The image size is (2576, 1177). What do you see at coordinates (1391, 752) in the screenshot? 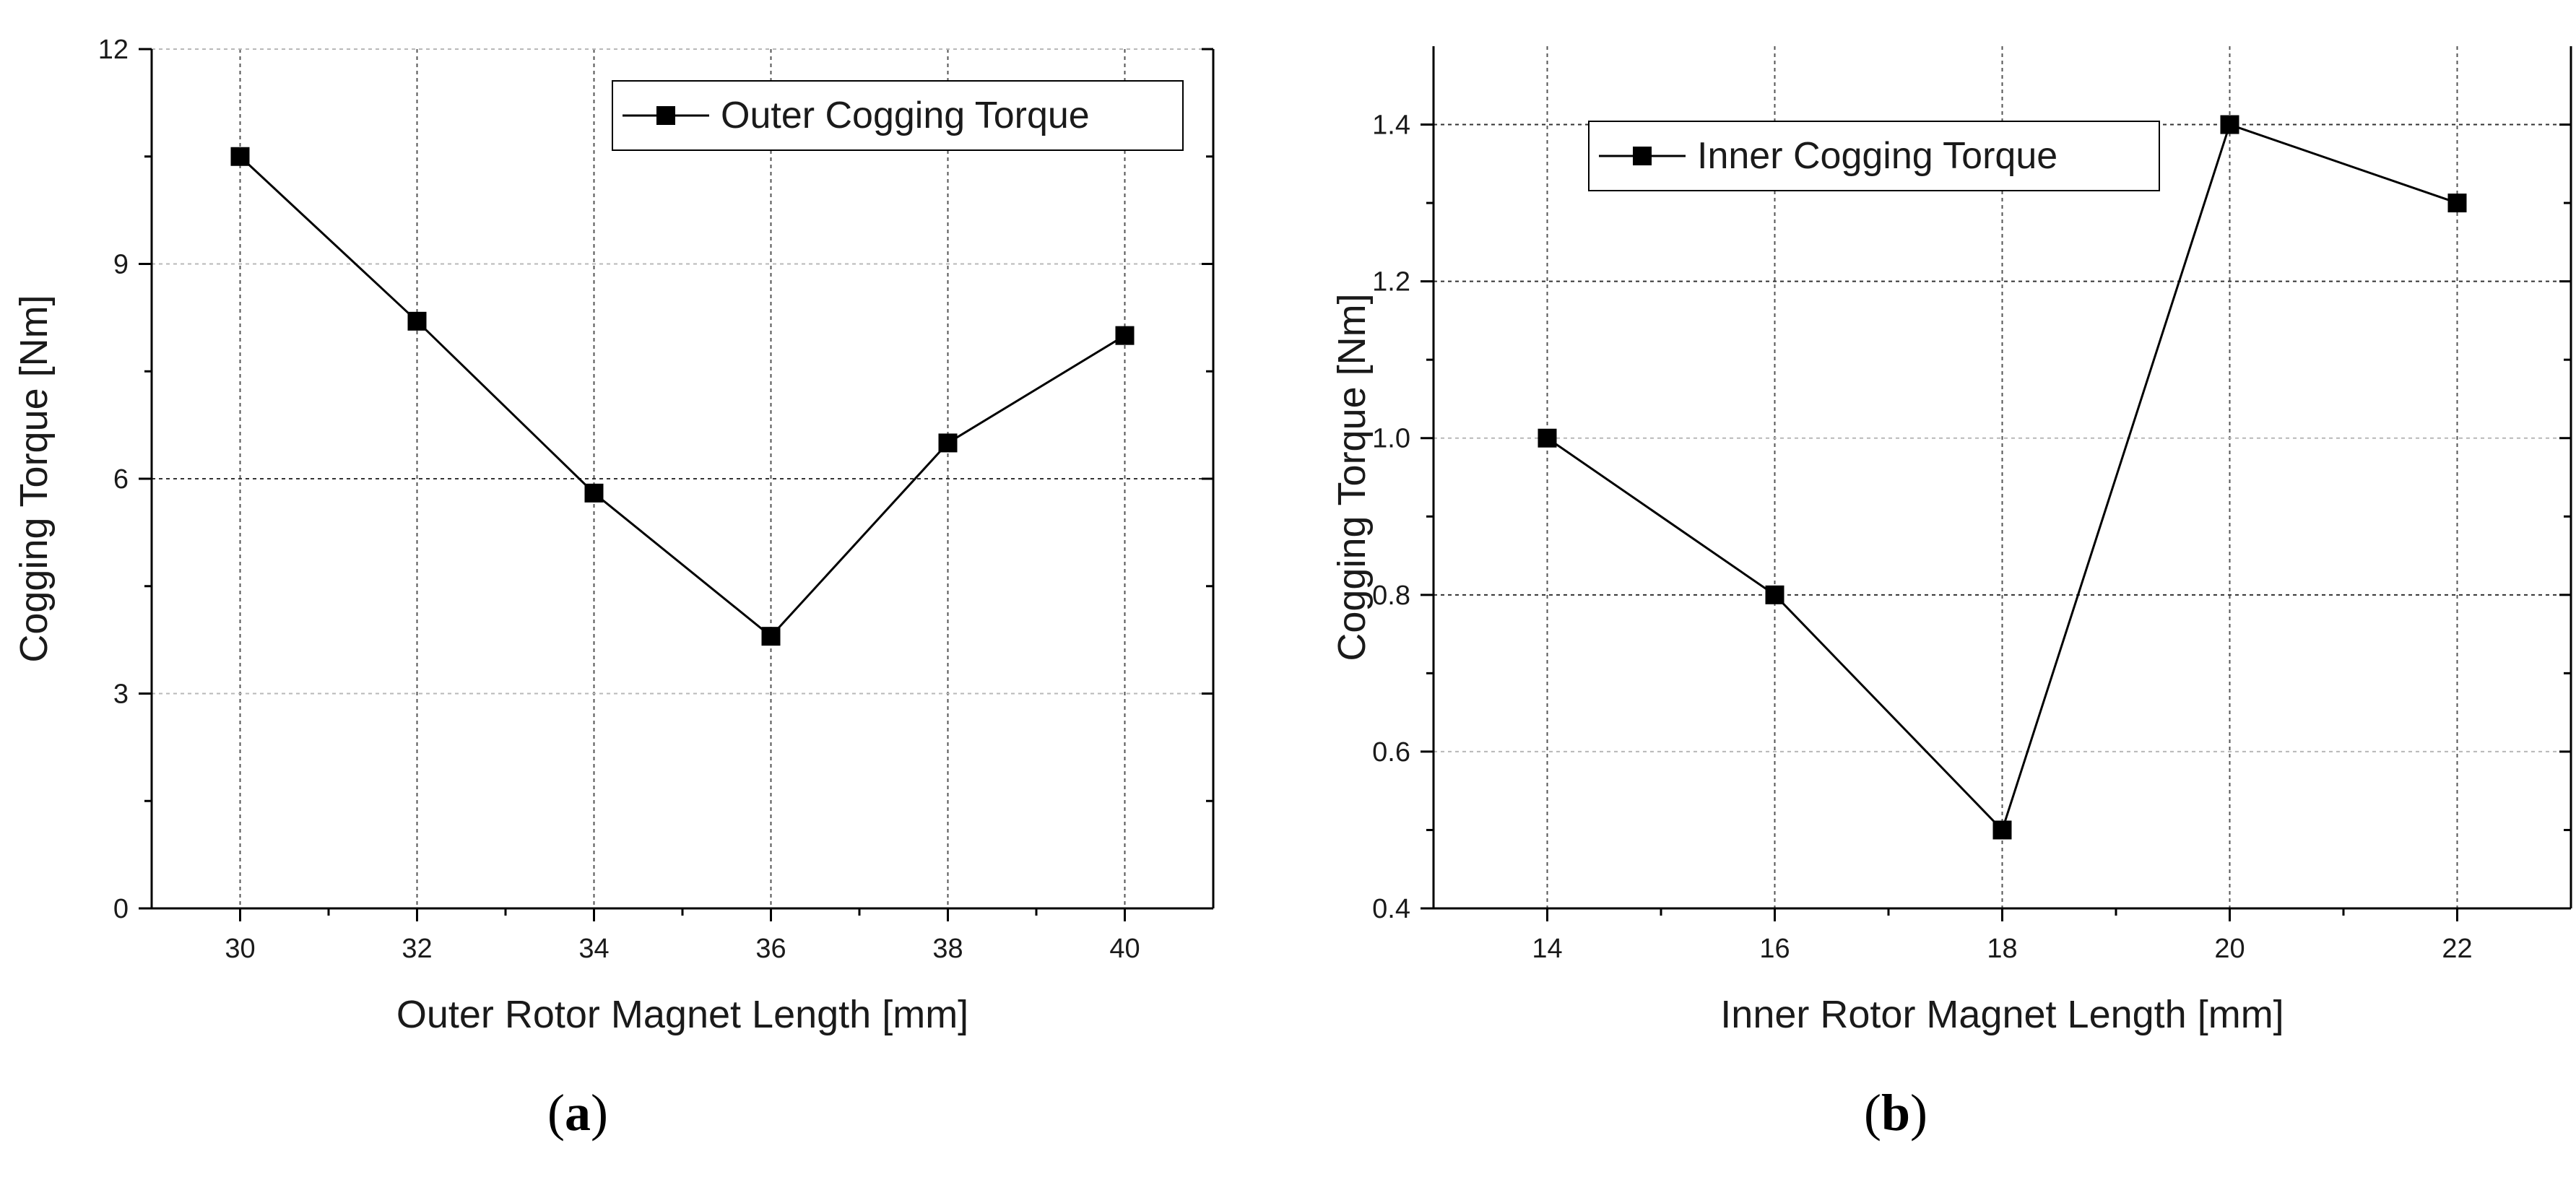
I see `y-tick-label: 0.6` at bounding box center [1391, 752].